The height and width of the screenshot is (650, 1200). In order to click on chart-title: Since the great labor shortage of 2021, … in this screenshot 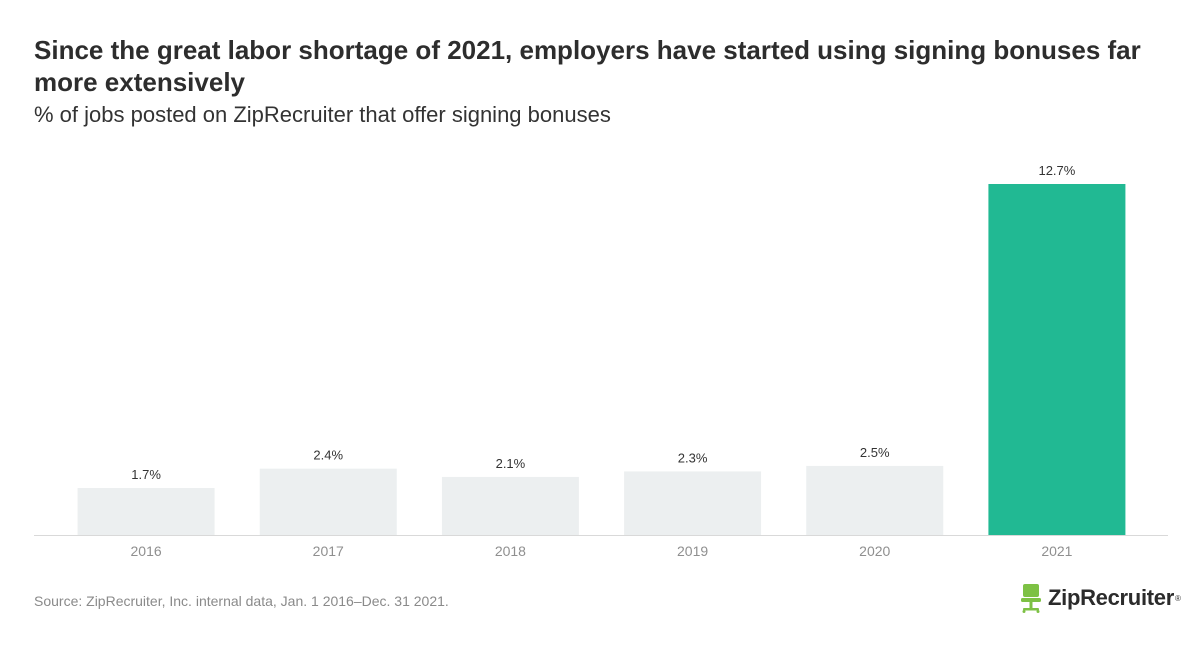, I will do `click(587, 66)`.